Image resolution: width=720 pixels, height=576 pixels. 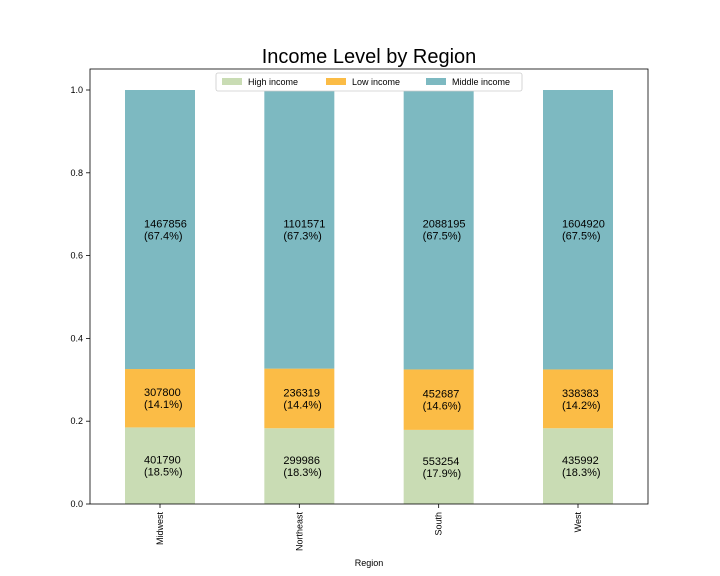 I want to click on data-label-percent: (18.5%), so click(x=163, y=473).